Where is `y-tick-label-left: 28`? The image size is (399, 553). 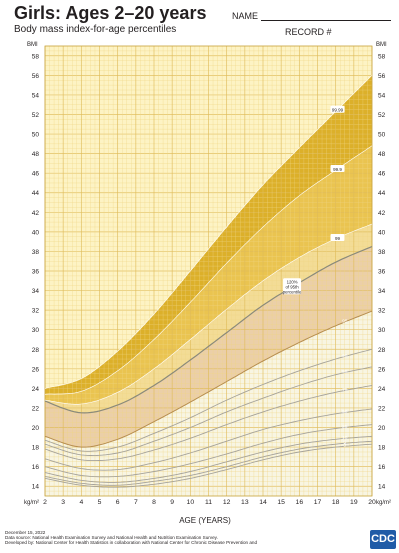
y-tick-label-left: 28 is located at coordinates (36, 350).